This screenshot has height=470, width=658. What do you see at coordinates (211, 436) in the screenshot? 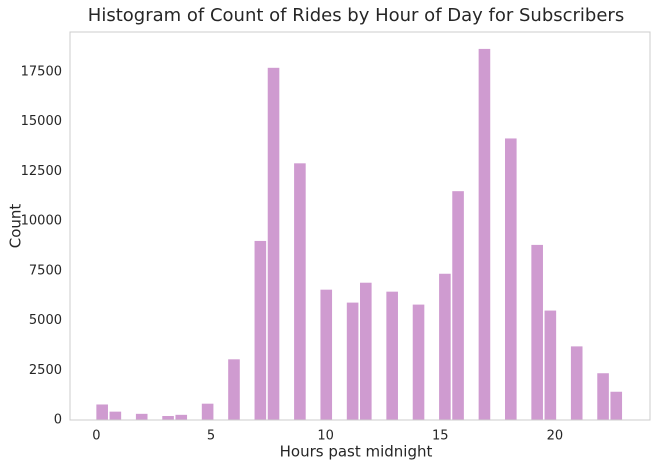
I see `x-tick-label: 5` at bounding box center [211, 436].